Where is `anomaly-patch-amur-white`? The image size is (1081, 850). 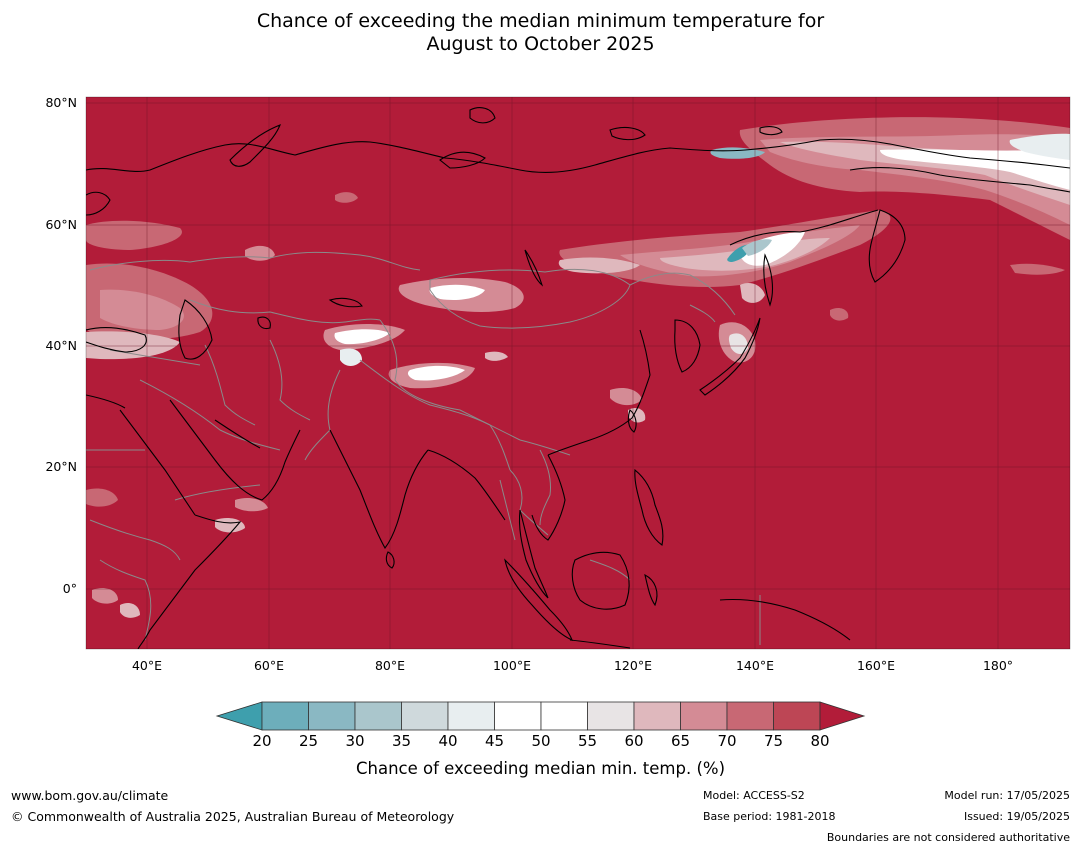 anomaly-patch-amur-white is located at coordinates (772, 249).